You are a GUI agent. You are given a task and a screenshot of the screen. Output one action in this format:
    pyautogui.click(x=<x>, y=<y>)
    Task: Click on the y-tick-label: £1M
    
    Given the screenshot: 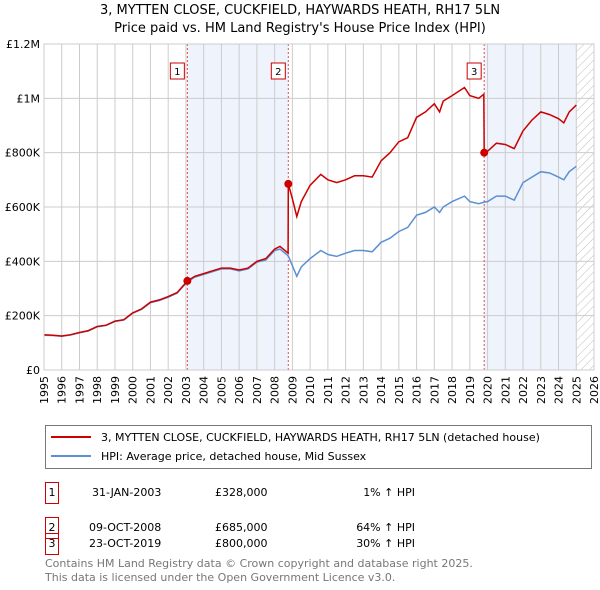 What is the action you would take?
    pyautogui.click(x=29, y=98)
    